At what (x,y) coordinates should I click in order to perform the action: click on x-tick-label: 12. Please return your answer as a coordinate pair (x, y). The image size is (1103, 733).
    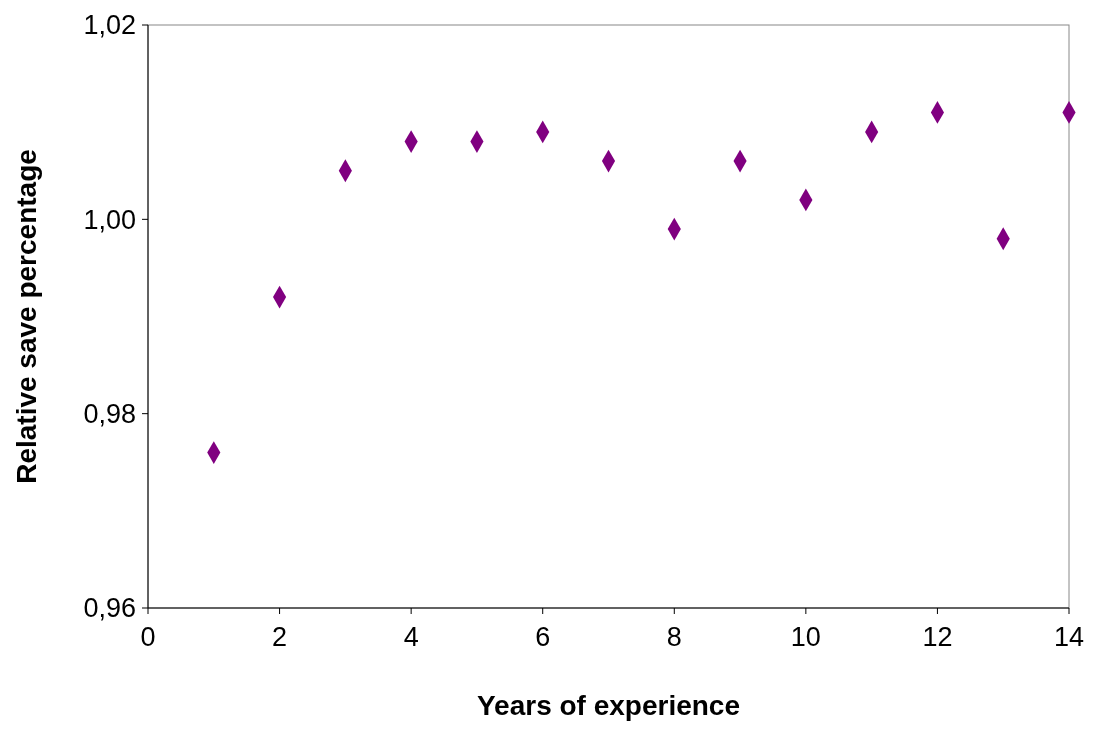
    Looking at the image, I should click on (937, 637).